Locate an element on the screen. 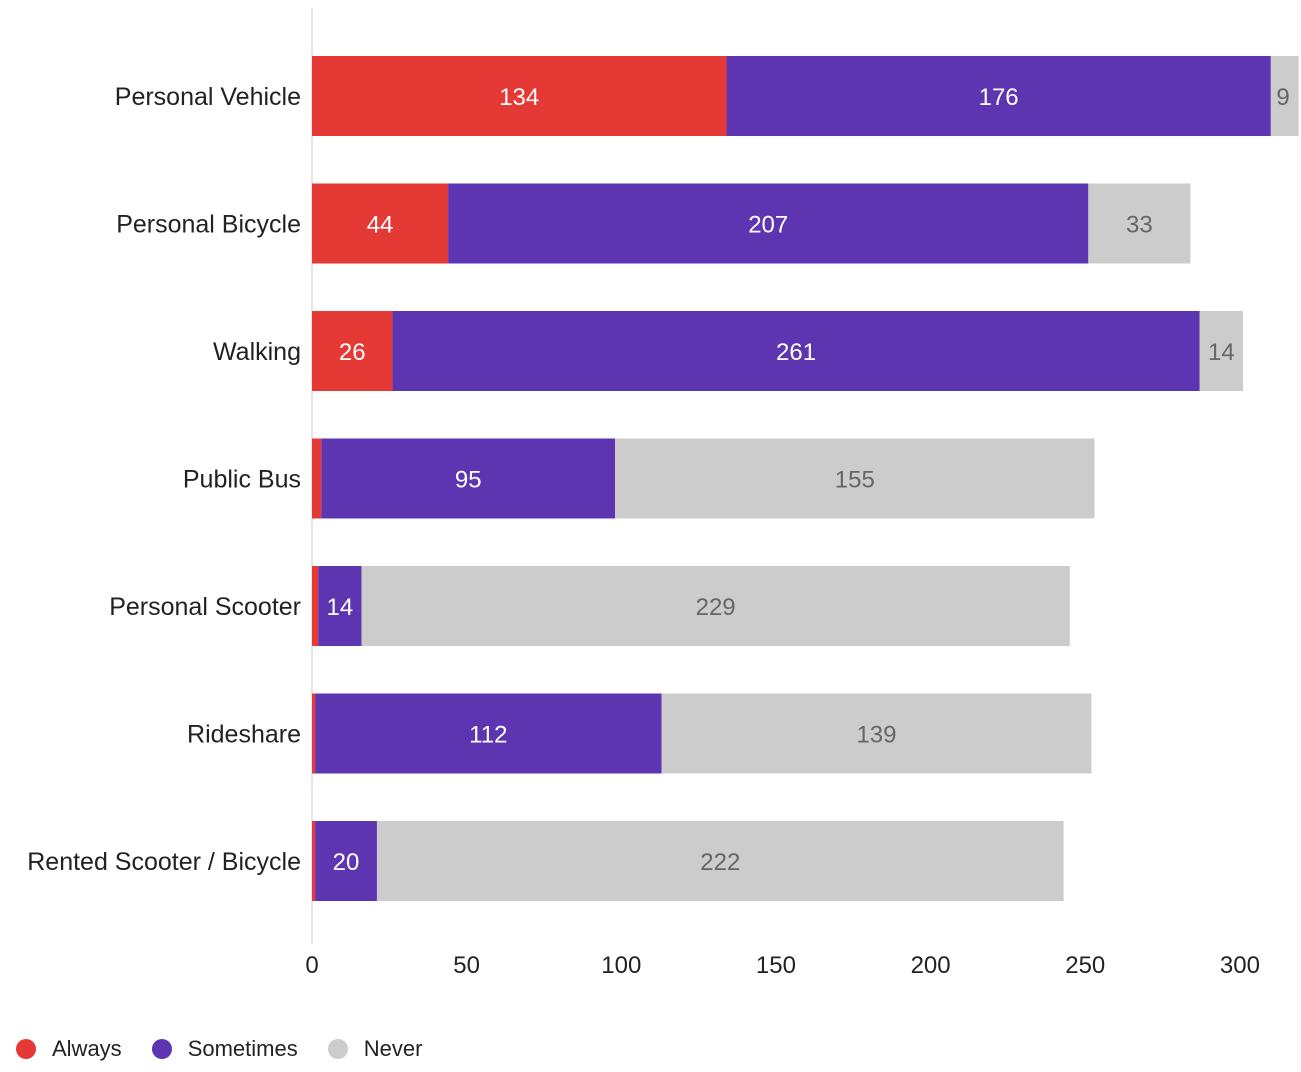 This screenshot has width=1301, height=1072. data-label-sometimes-rented-scooter-bicycle: 20 is located at coordinates (346, 862).